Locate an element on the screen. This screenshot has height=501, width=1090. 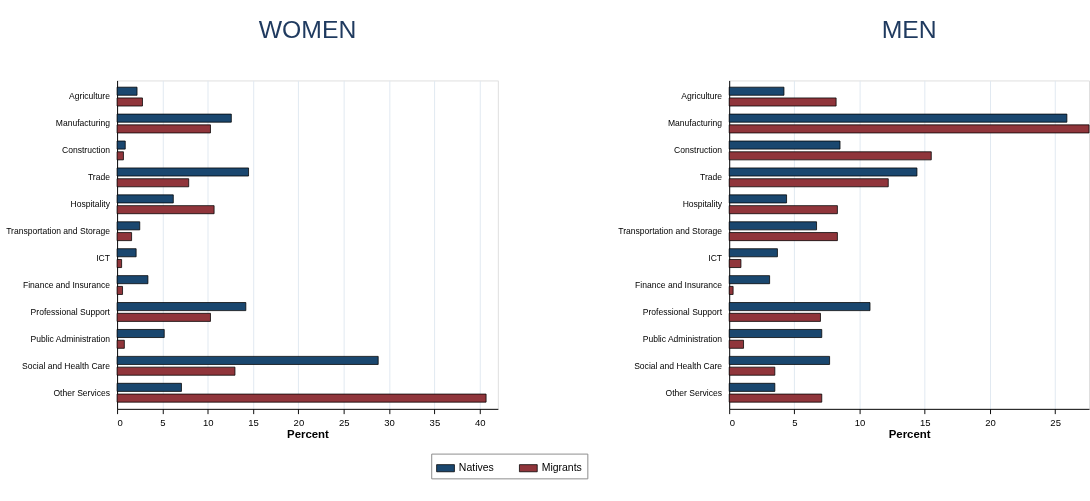
chart-title: WOMEN is located at coordinates (307, 29).